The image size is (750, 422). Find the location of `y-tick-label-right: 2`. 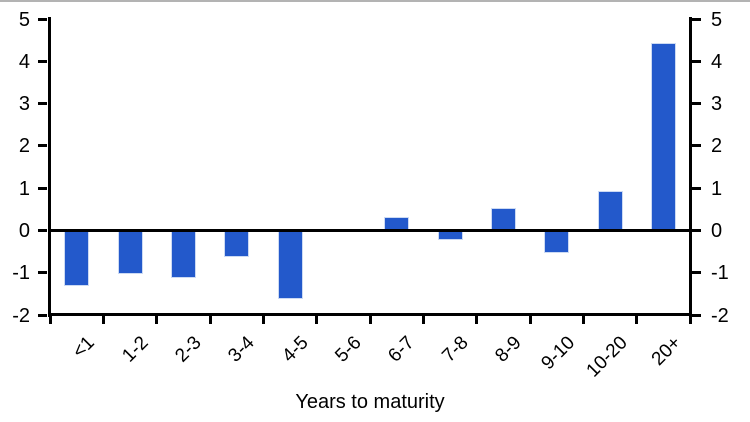

y-tick-label-right: 2 is located at coordinates (717, 146).